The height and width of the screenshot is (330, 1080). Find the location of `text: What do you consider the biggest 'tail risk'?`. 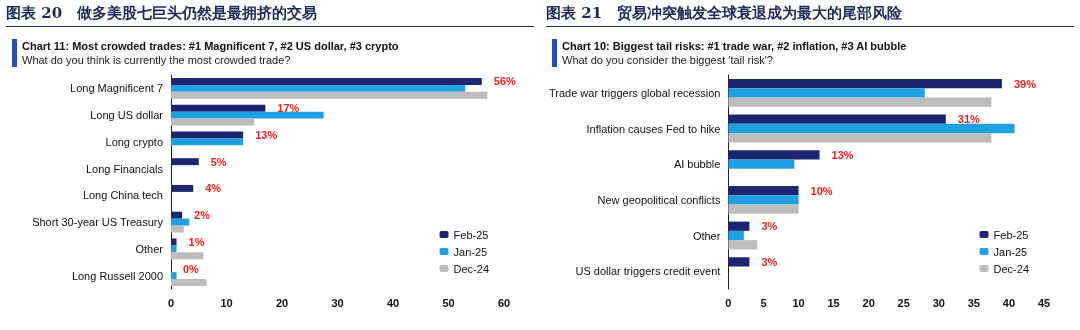

text: What do you consider the biggest 'tail risk'? is located at coordinates (668, 60).